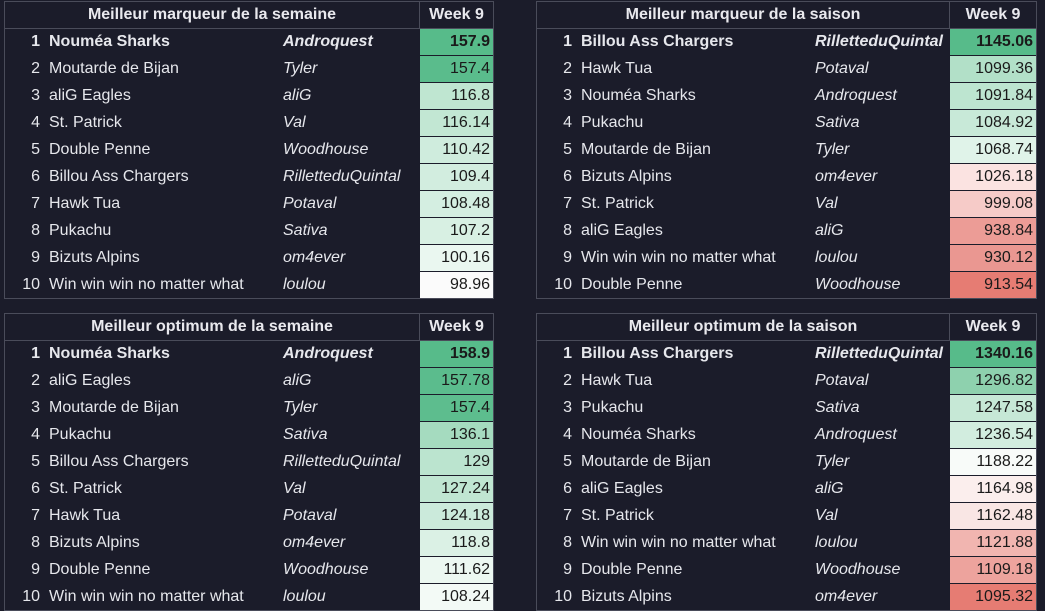  What do you see at coordinates (993, 543) in the screenshot?
I see `score-cell: 1121.88` at bounding box center [993, 543].